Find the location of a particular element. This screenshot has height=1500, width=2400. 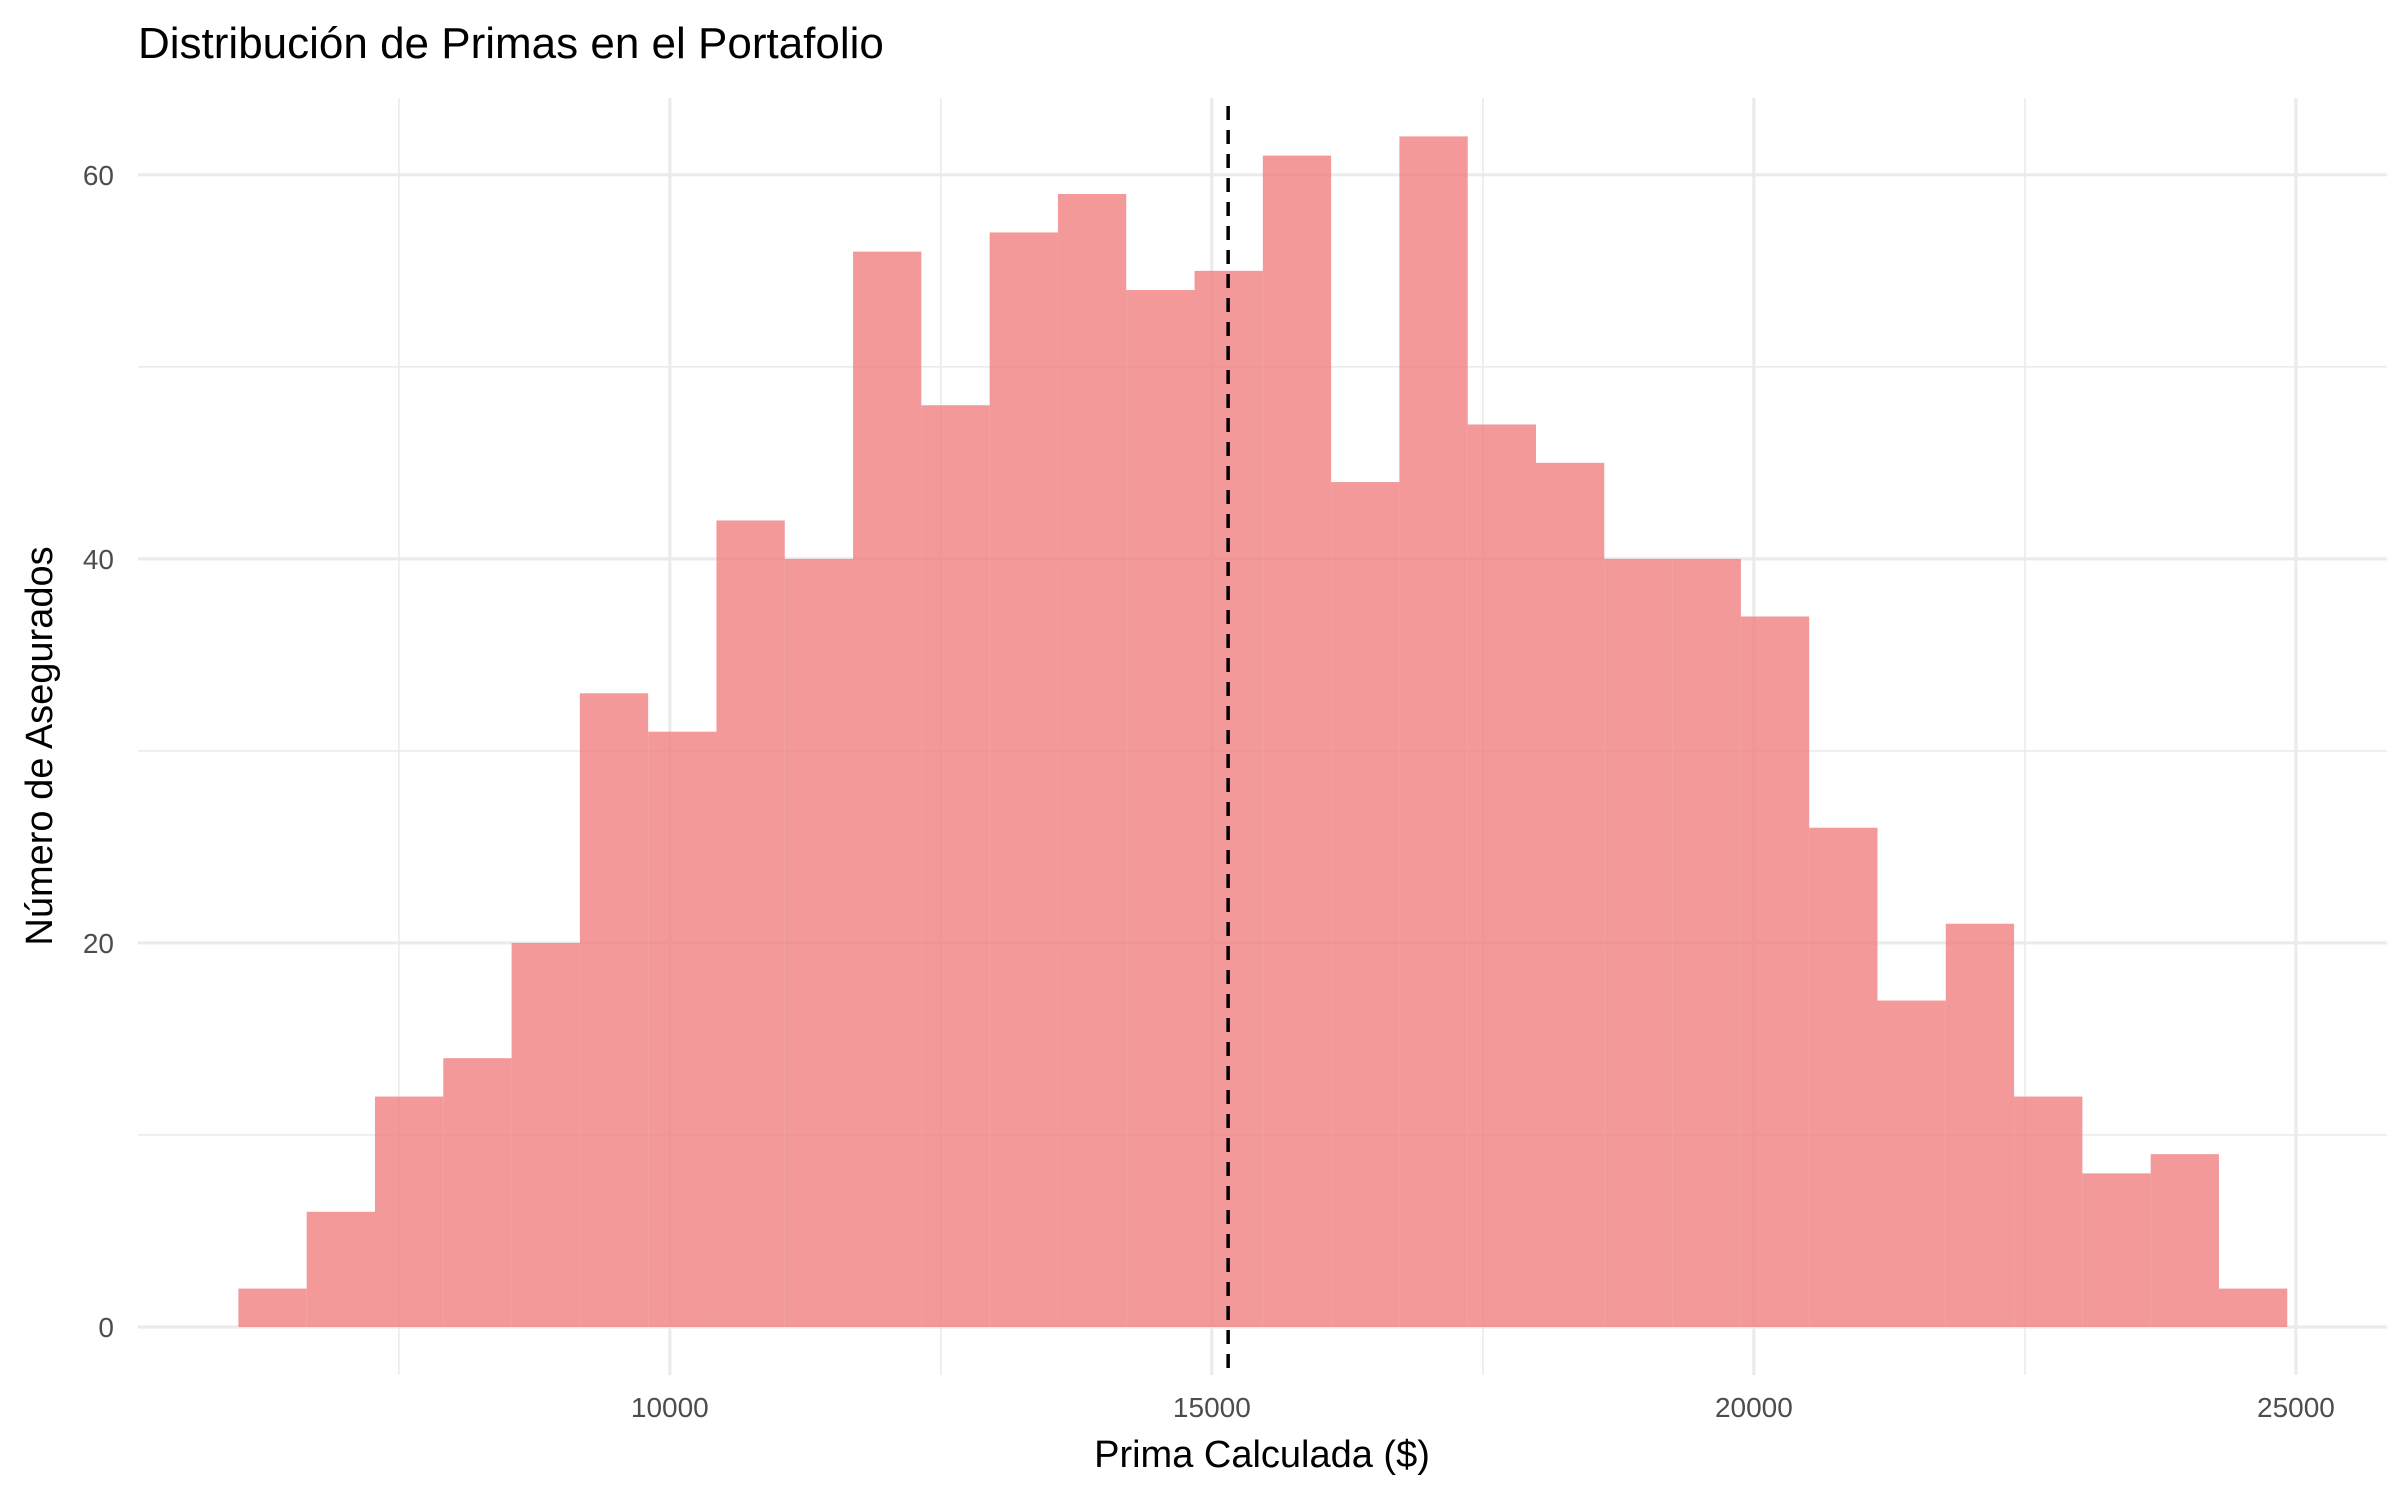

y-axis-title: Número de Asegurados is located at coordinates (40, 745).